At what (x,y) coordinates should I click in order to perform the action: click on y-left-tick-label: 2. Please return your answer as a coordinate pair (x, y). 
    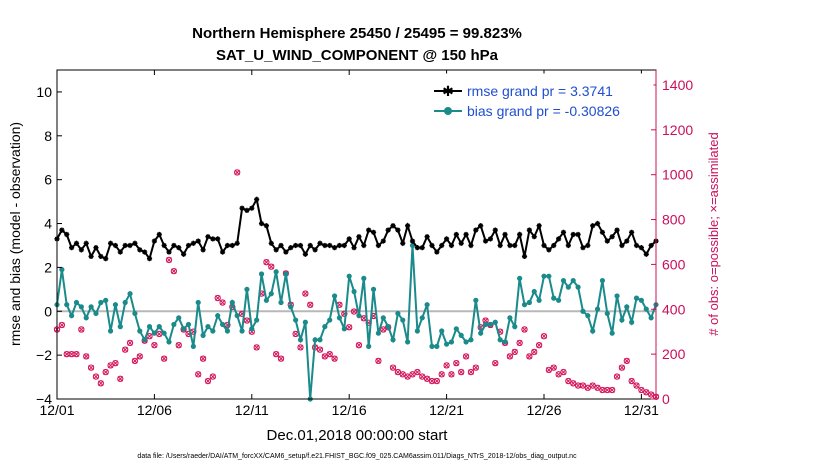
    Looking at the image, I should click on (48, 267).